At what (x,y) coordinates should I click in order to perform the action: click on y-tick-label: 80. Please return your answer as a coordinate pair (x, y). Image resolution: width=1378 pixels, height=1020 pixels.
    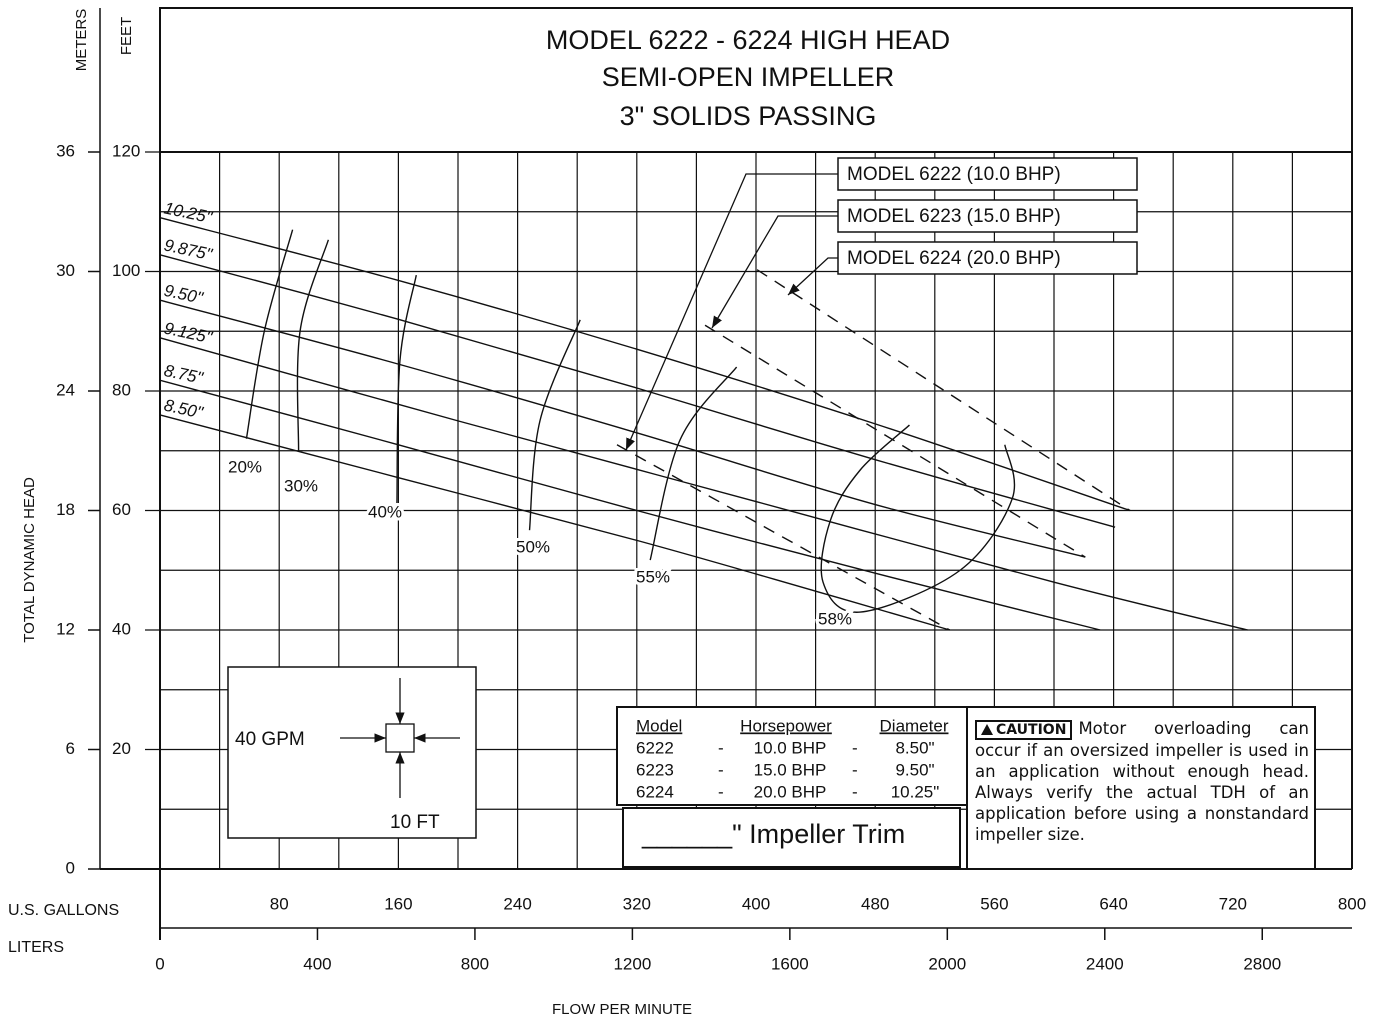
    Looking at the image, I should click on (121, 389).